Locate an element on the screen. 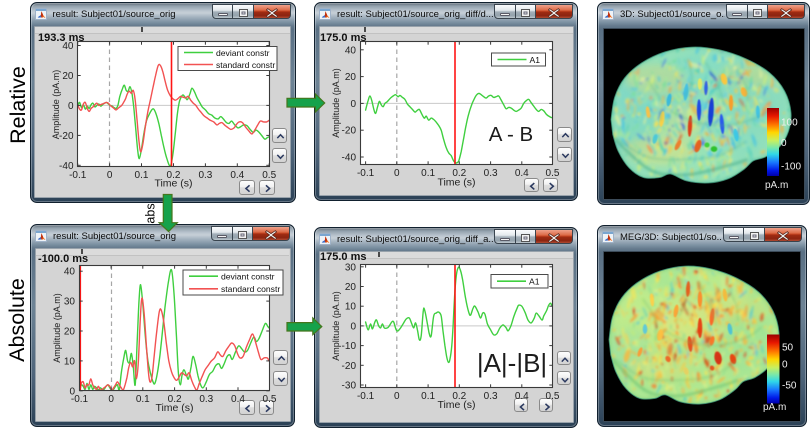  svg-text: Relative is located at coordinates (18, 105).